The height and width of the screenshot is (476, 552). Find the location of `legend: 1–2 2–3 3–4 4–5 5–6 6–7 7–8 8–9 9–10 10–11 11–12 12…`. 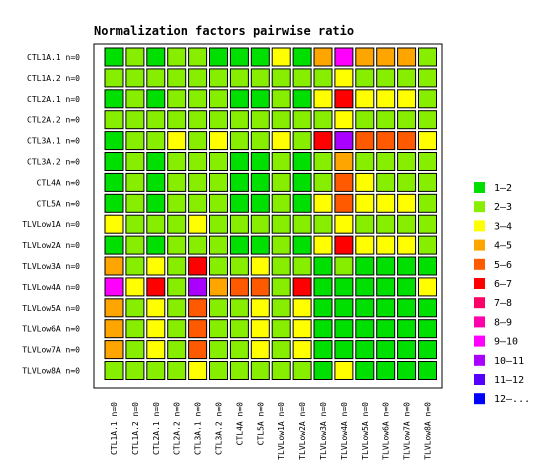

legend: 1–2 2–3 3–4 4–5 5–6 6–7 7–8 8–9 9–10 10–11 11–12 12… is located at coordinates (502, 293).